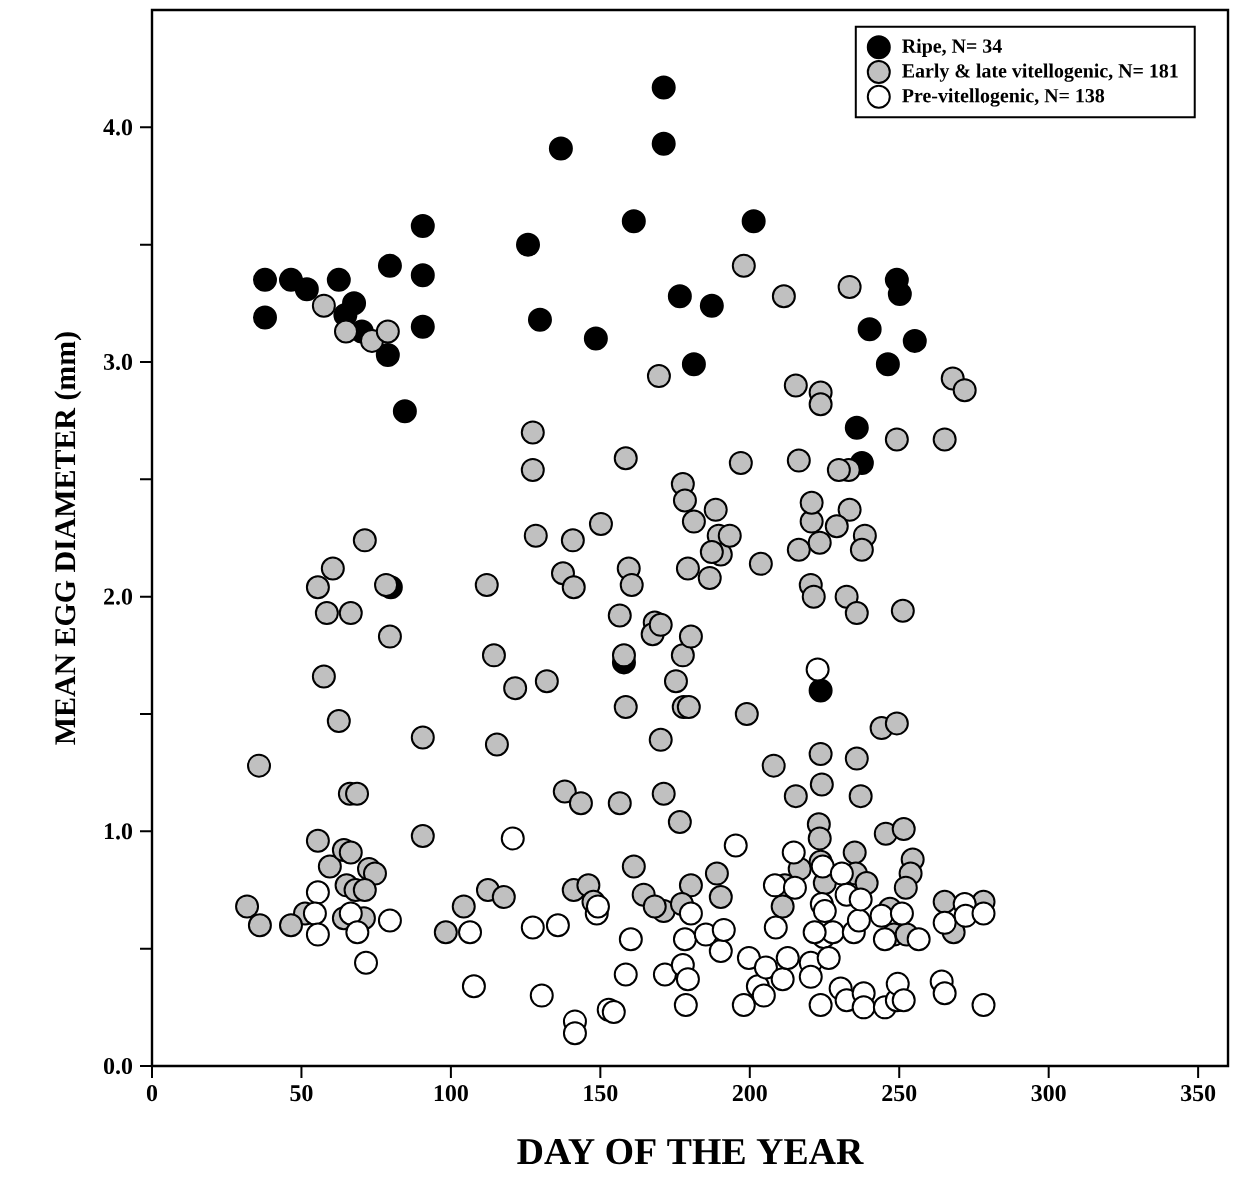 This screenshot has width=1244, height=1198. What do you see at coordinates (601, 1093) in the screenshot?
I see `x-tick-label: 150` at bounding box center [601, 1093].